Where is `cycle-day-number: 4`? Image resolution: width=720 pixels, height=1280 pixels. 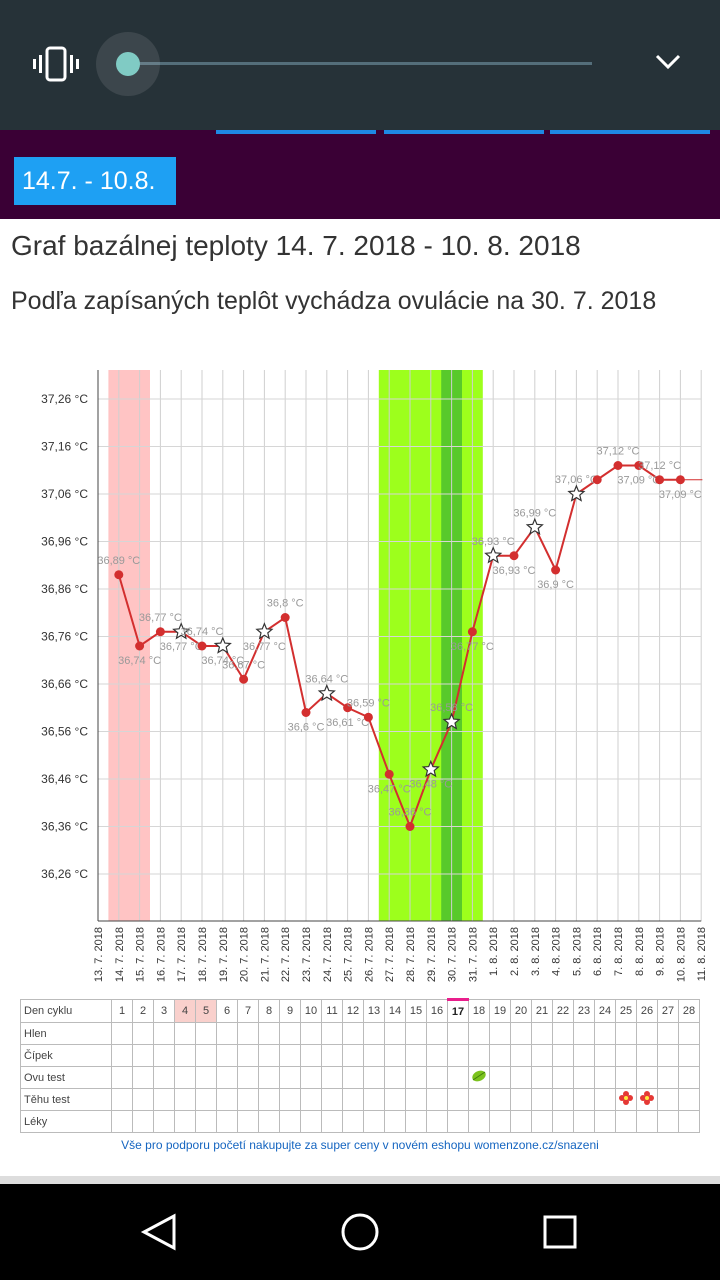 cycle-day-number: 4 is located at coordinates (185, 1011).